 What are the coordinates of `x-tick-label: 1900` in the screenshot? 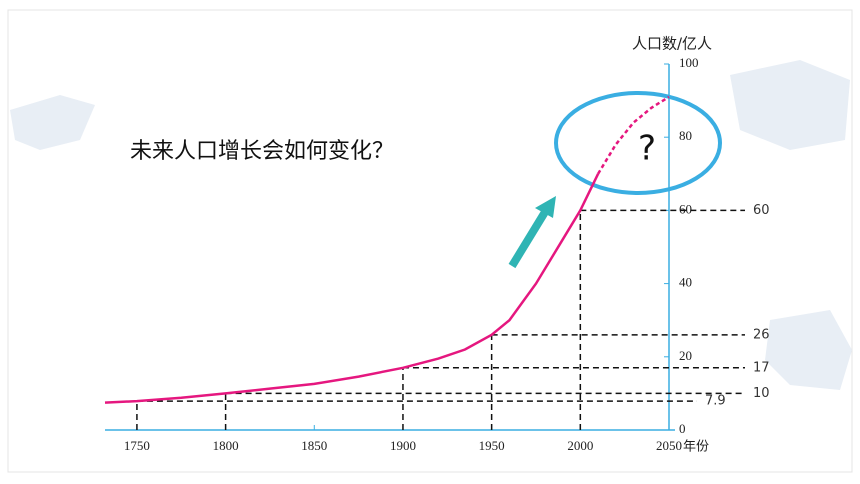 It's located at (403, 445).